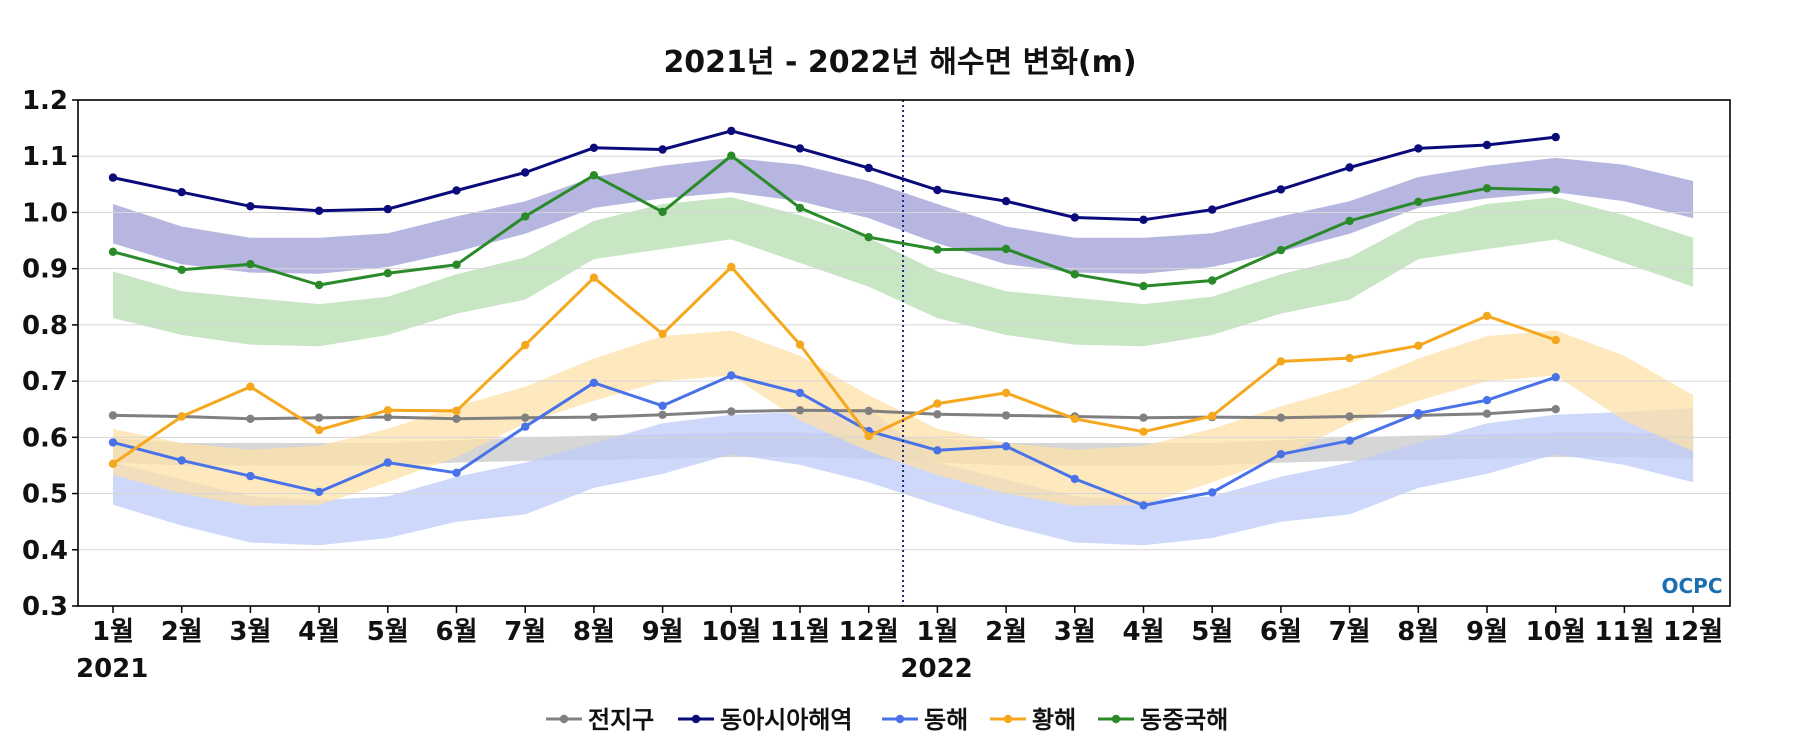  What do you see at coordinates (1418, 632) in the screenshot?
I see `x-tick-label-19: 8월` at bounding box center [1418, 632].